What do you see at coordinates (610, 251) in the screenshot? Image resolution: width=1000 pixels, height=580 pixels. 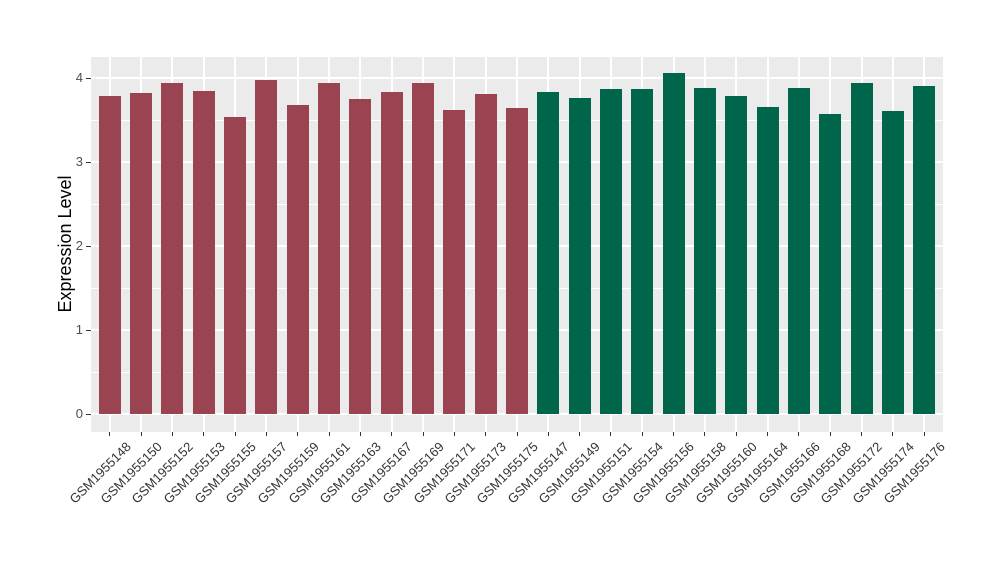 I see `bar-GSM1955151` at bounding box center [610, 251].